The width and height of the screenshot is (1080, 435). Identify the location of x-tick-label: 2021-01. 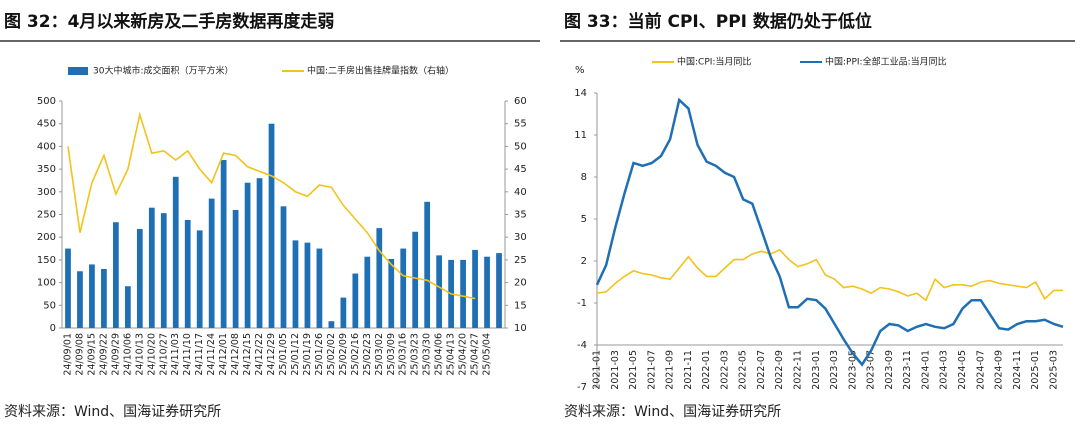
(597, 370).